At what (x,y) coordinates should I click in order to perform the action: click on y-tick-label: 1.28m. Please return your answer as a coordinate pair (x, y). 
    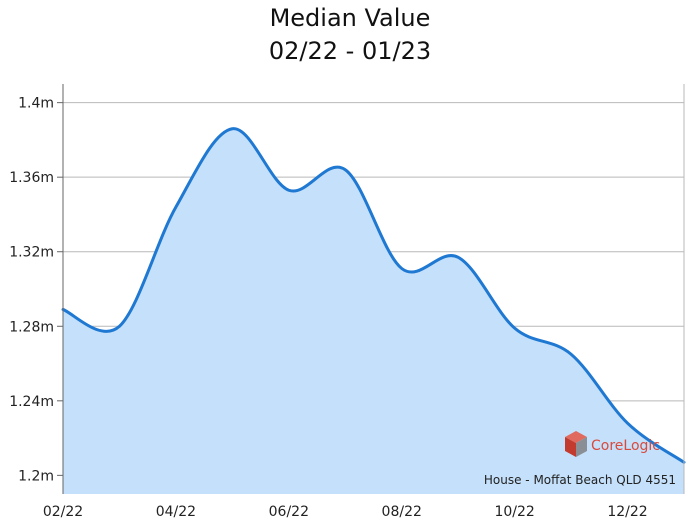
    Looking at the image, I should click on (31, 327).